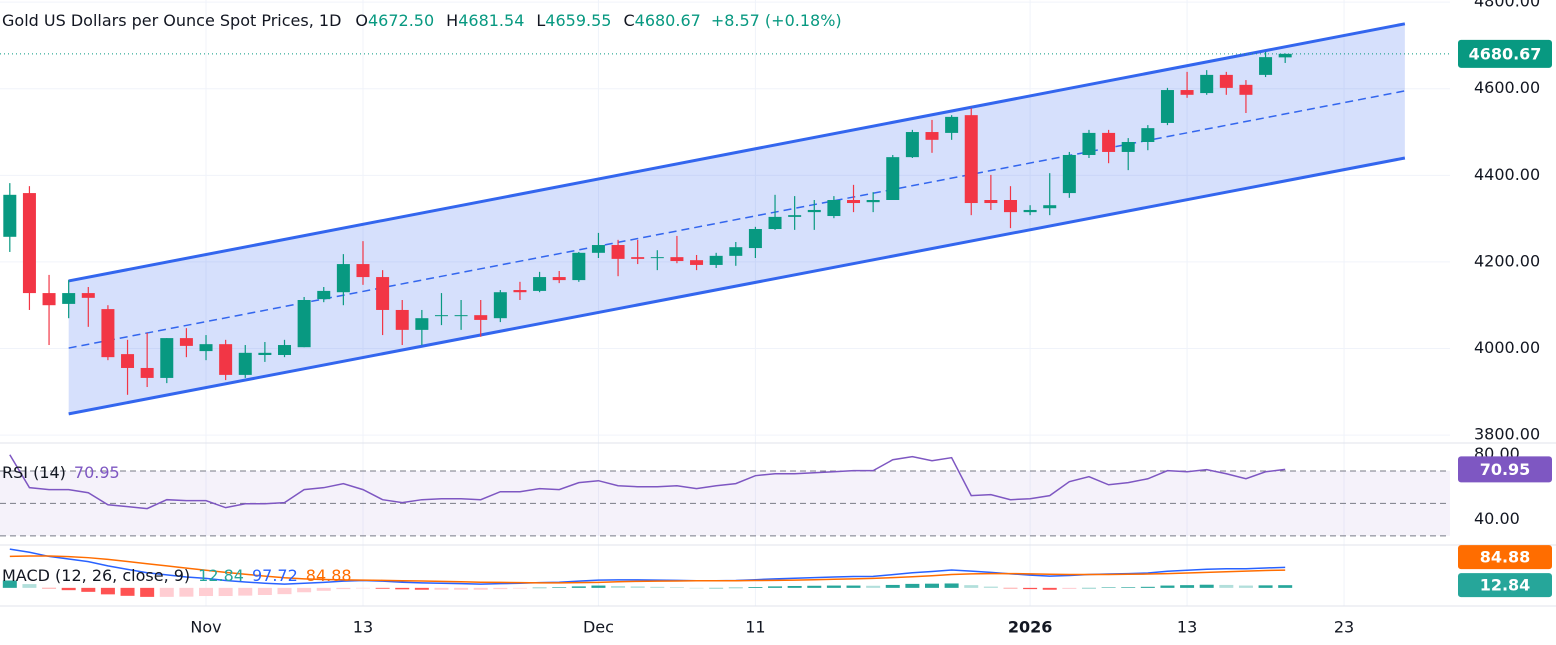 Image resolution: width=1556 pixels, height=645 pixels. I want to click on field-key: L, so click(540, 20).